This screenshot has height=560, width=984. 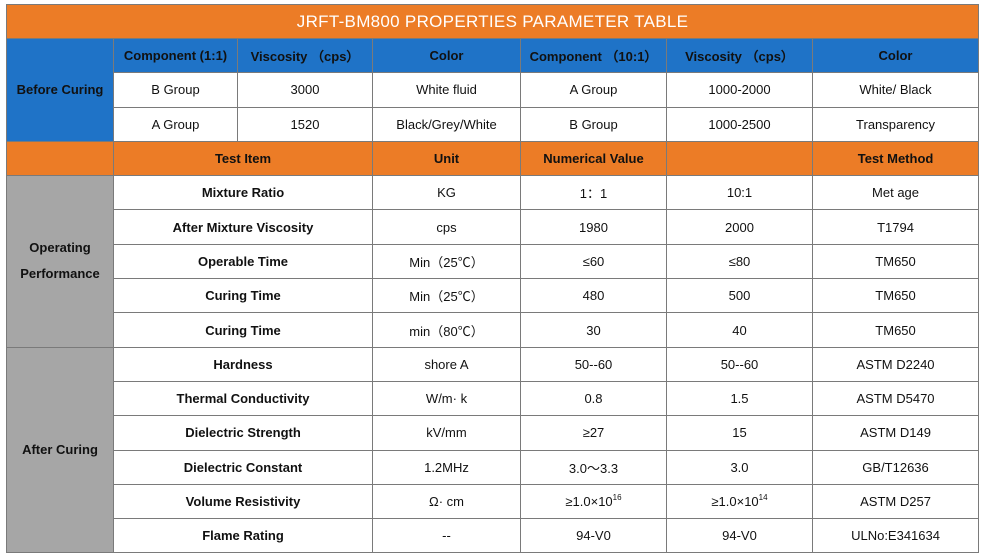 I want to click on unit: min（80℃）, so click(x=446, y=330).